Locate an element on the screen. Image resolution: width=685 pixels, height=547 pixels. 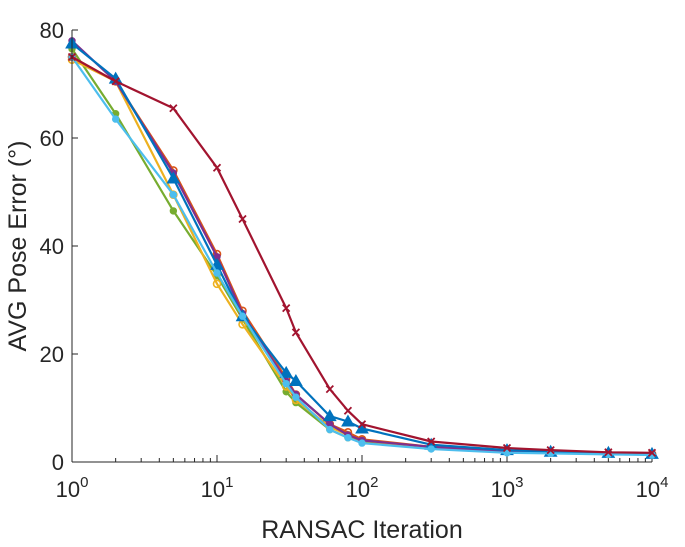
x-tick-label: 10⁰ is located at coordinates (72, 488).